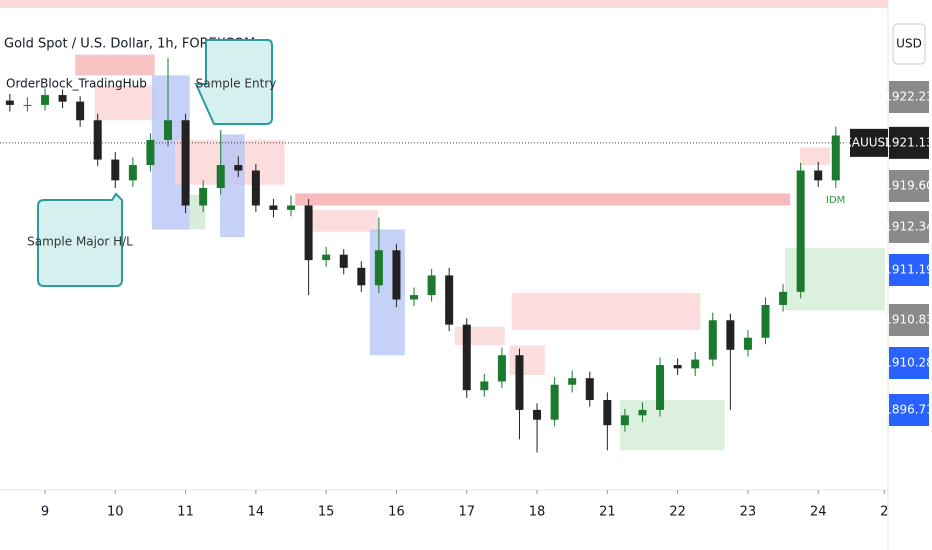 The width and height of the screenshot is (932, 550). I want to click on callout: Sample Major H/L, so click(80, 239).